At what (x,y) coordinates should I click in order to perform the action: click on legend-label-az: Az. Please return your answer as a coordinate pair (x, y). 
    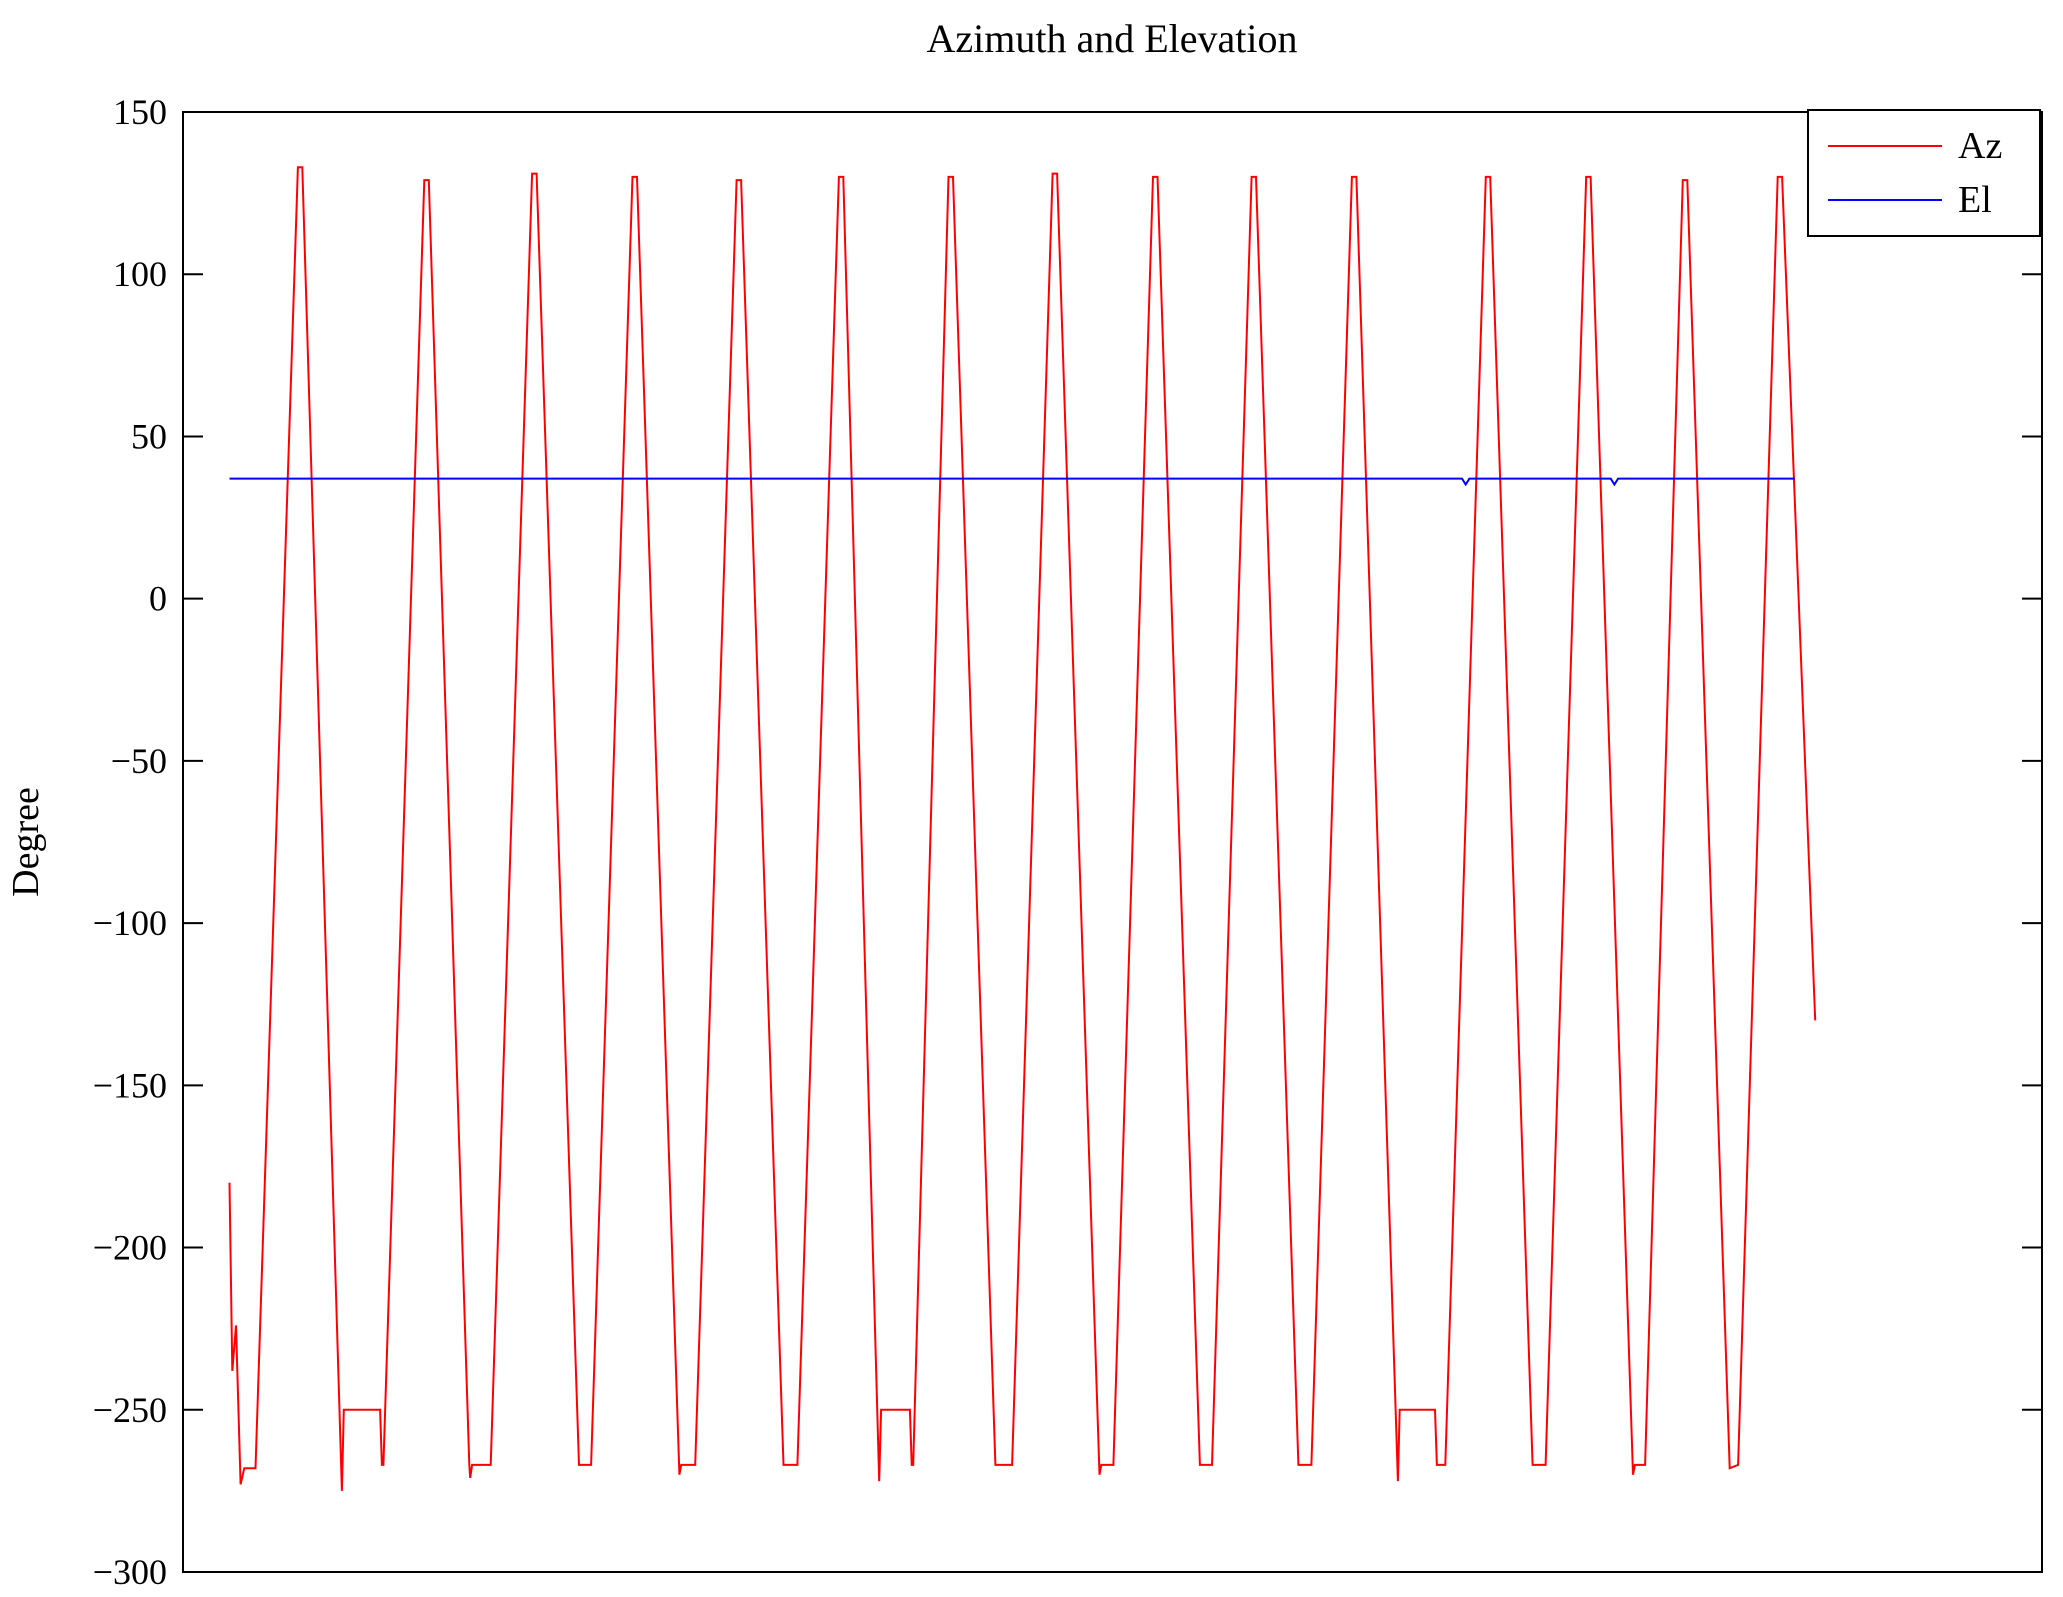
    Looking at the image, I should click on (1980, 146).